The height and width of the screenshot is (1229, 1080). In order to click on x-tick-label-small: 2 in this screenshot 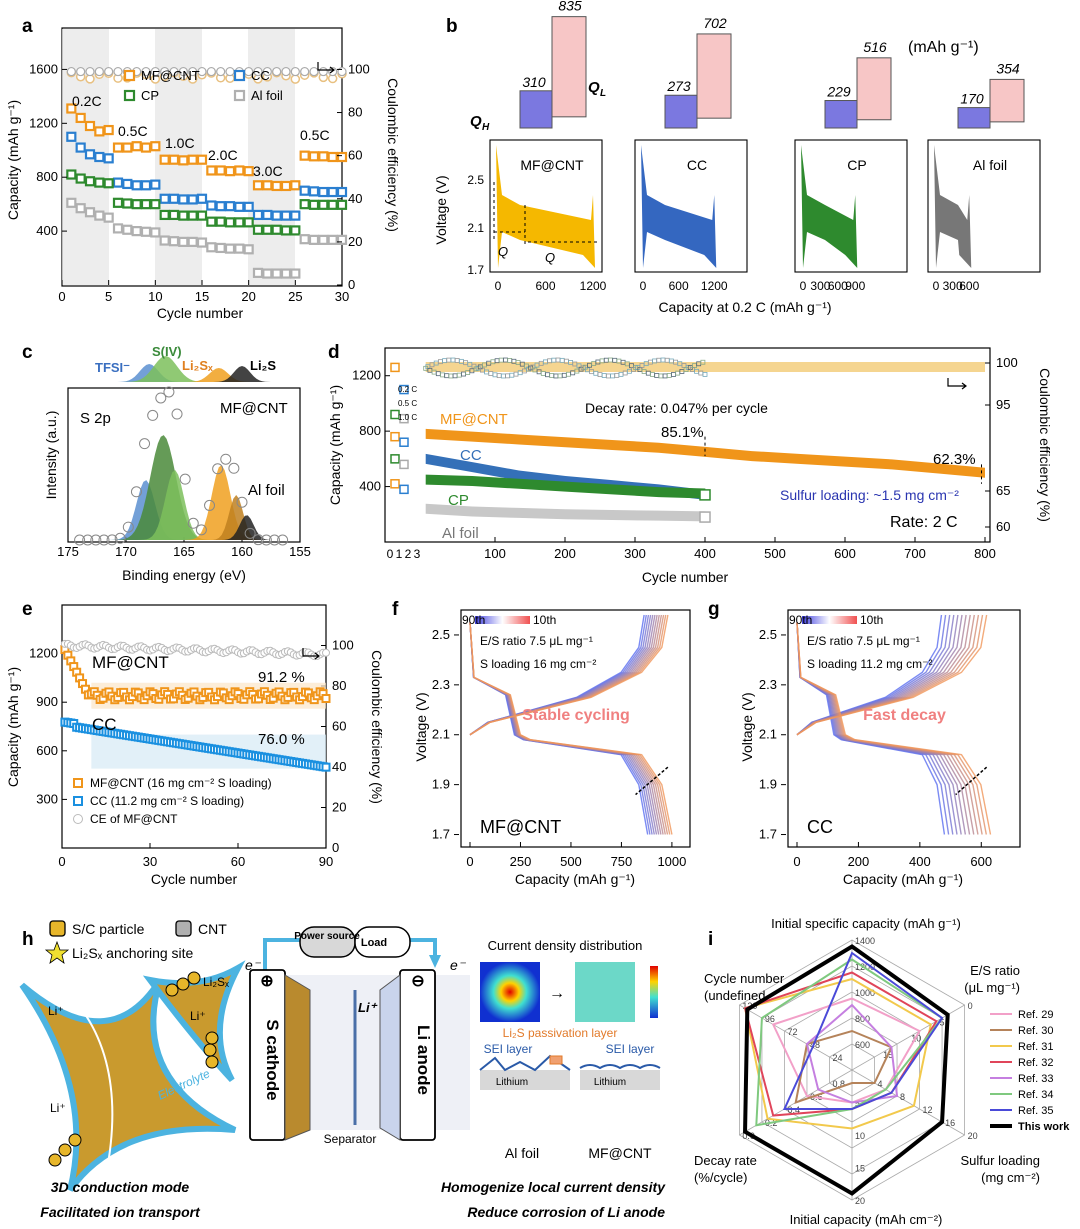, I will do `click(408, 554)`.